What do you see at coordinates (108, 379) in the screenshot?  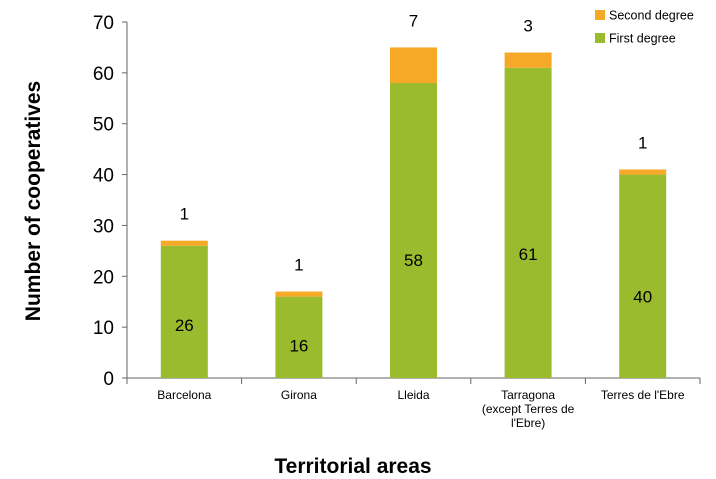 I see `y-tick-label: 0` at bounding box center [108, 379].